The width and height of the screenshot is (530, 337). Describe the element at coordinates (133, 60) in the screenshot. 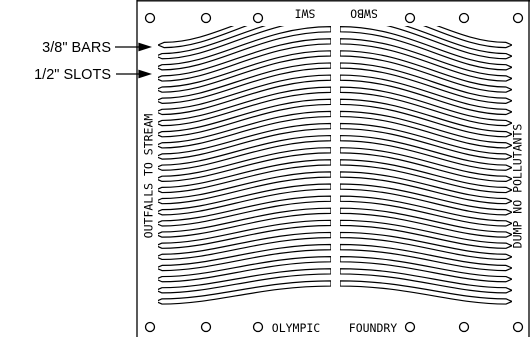

I see `callout-leaders` at that location.